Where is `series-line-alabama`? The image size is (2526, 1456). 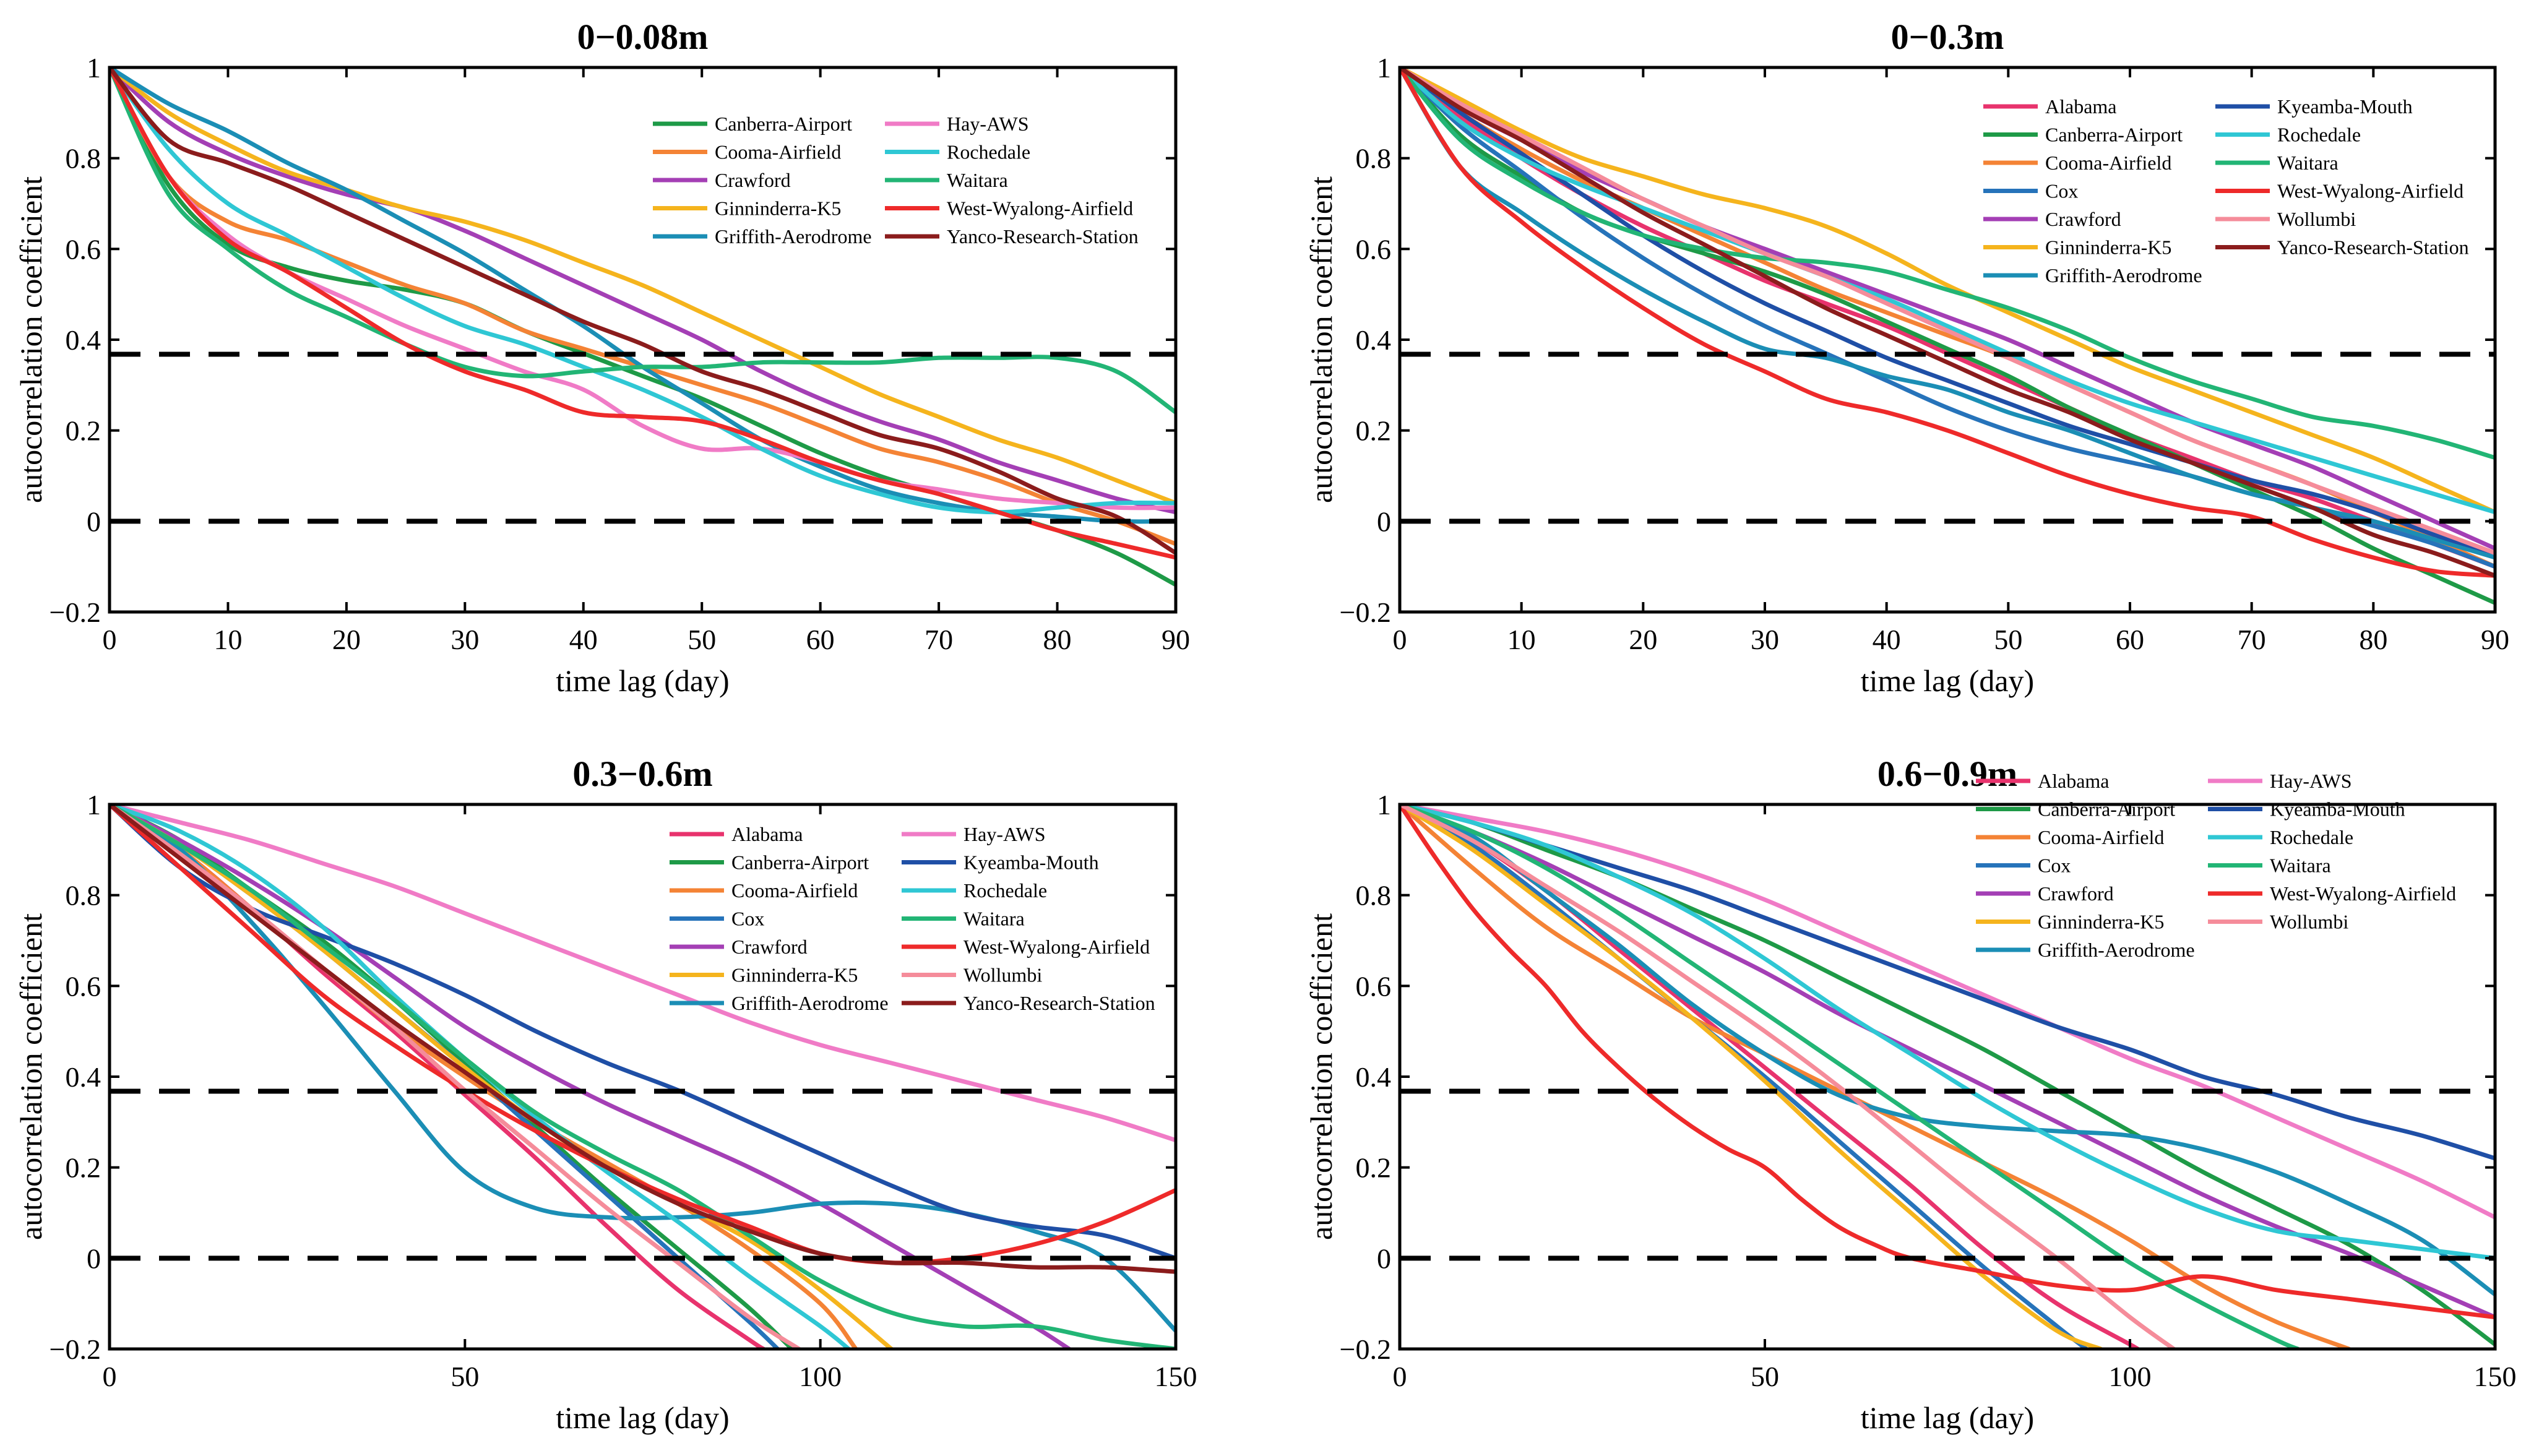 series-line-alabama is located at coordinates (1770, 1076).